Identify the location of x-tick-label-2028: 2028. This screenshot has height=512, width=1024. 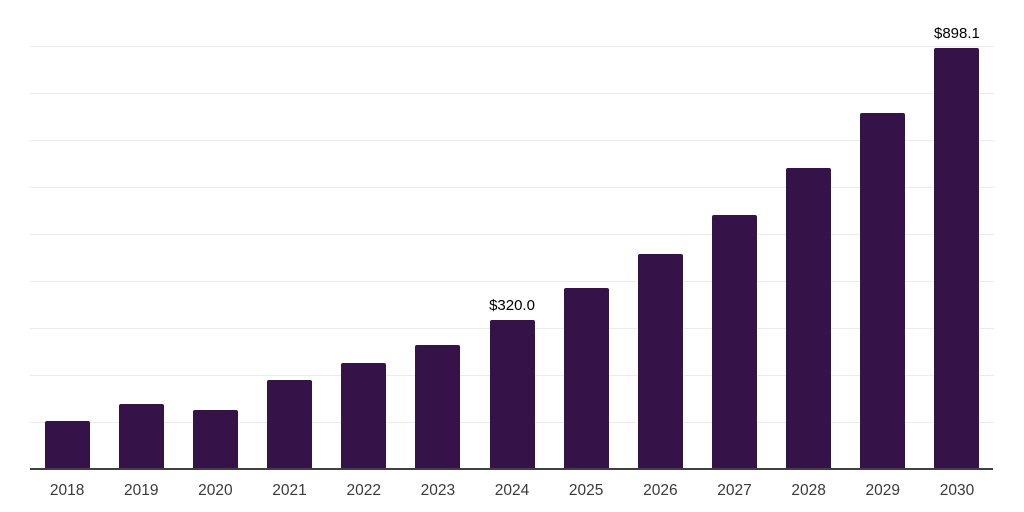
(808, 490).